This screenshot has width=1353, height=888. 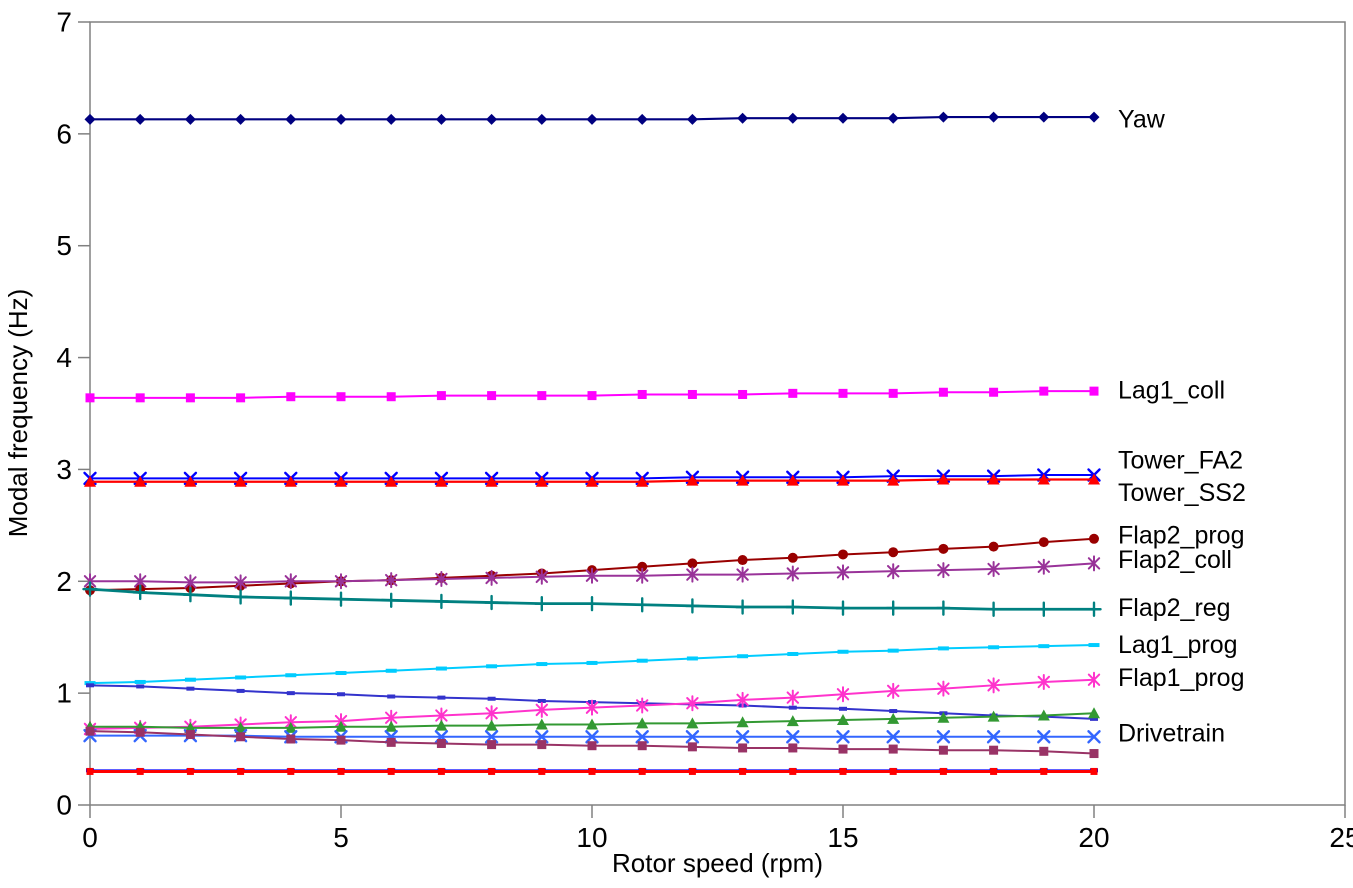 What do you see at coordinates (592, 599) in the screenshot?
I see `series-flap2-reg` at bounding box center [592, 599].